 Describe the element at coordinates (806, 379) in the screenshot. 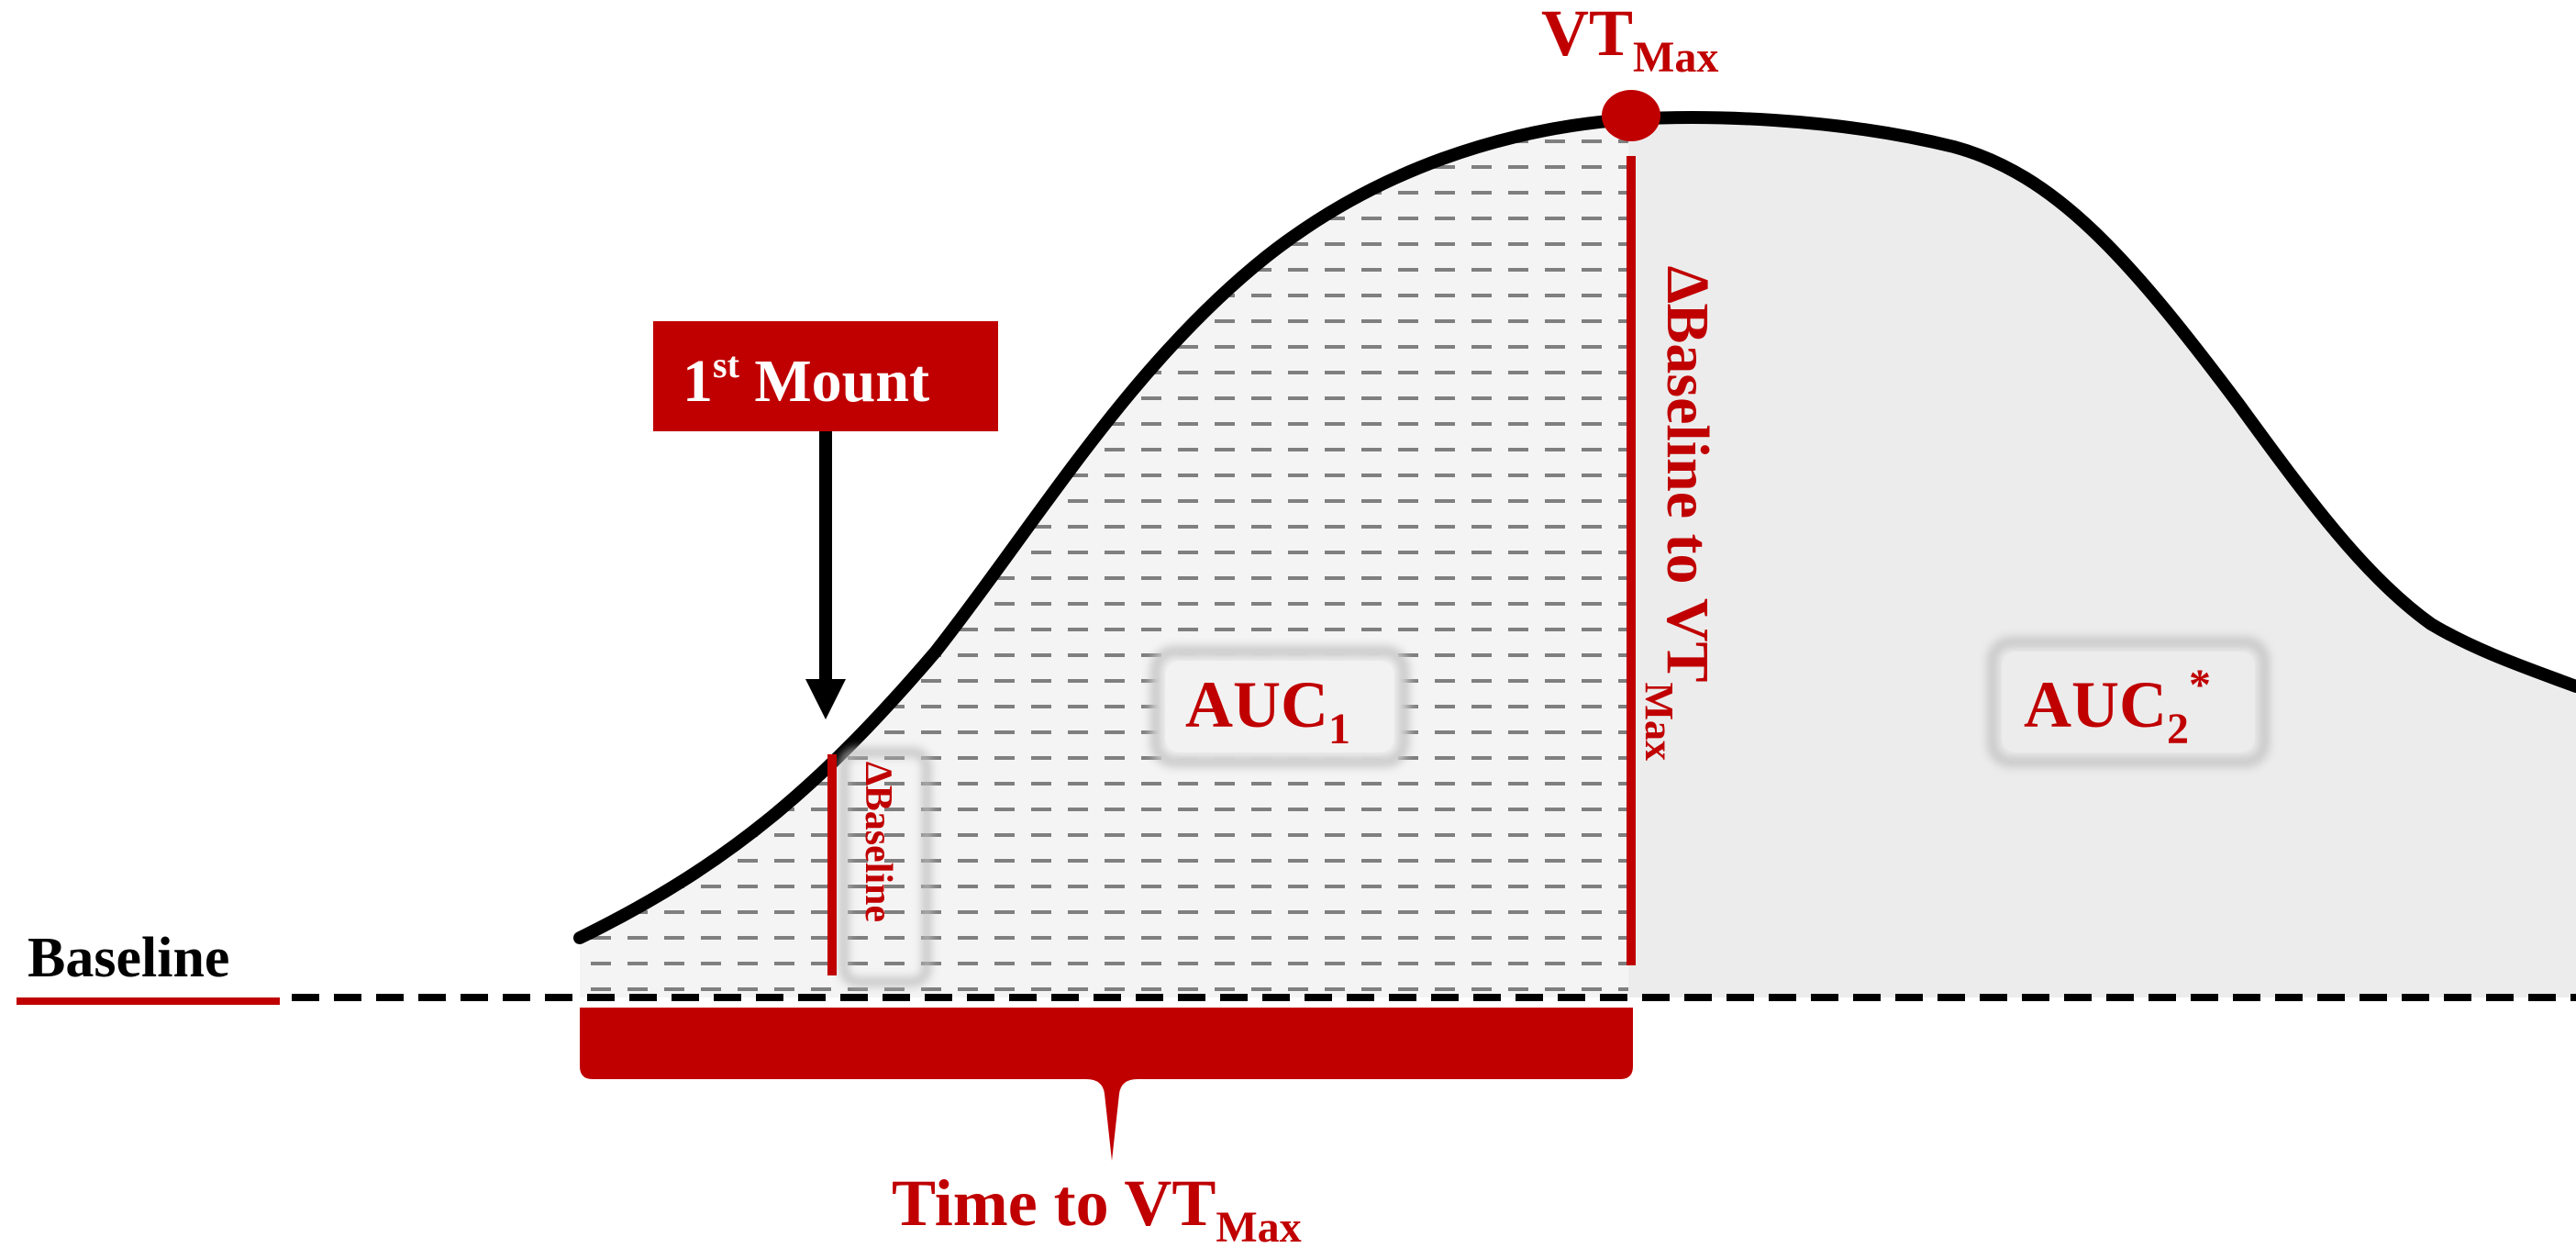

I see `first-mount-label: 1st Mount` at that location.